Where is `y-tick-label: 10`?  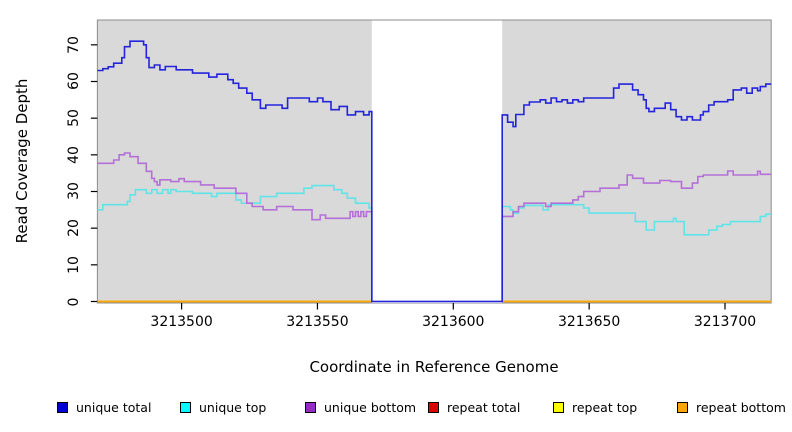
y-tick-label: 10 is located at coordinates (74, 264).